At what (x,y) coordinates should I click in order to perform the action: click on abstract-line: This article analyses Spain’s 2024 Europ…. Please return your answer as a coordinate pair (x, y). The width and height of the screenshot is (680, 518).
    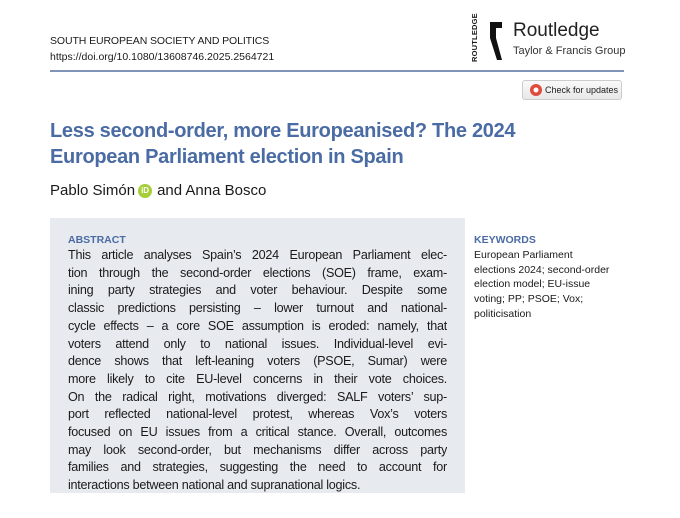
    Looking at the image, I should click on (257, 255).